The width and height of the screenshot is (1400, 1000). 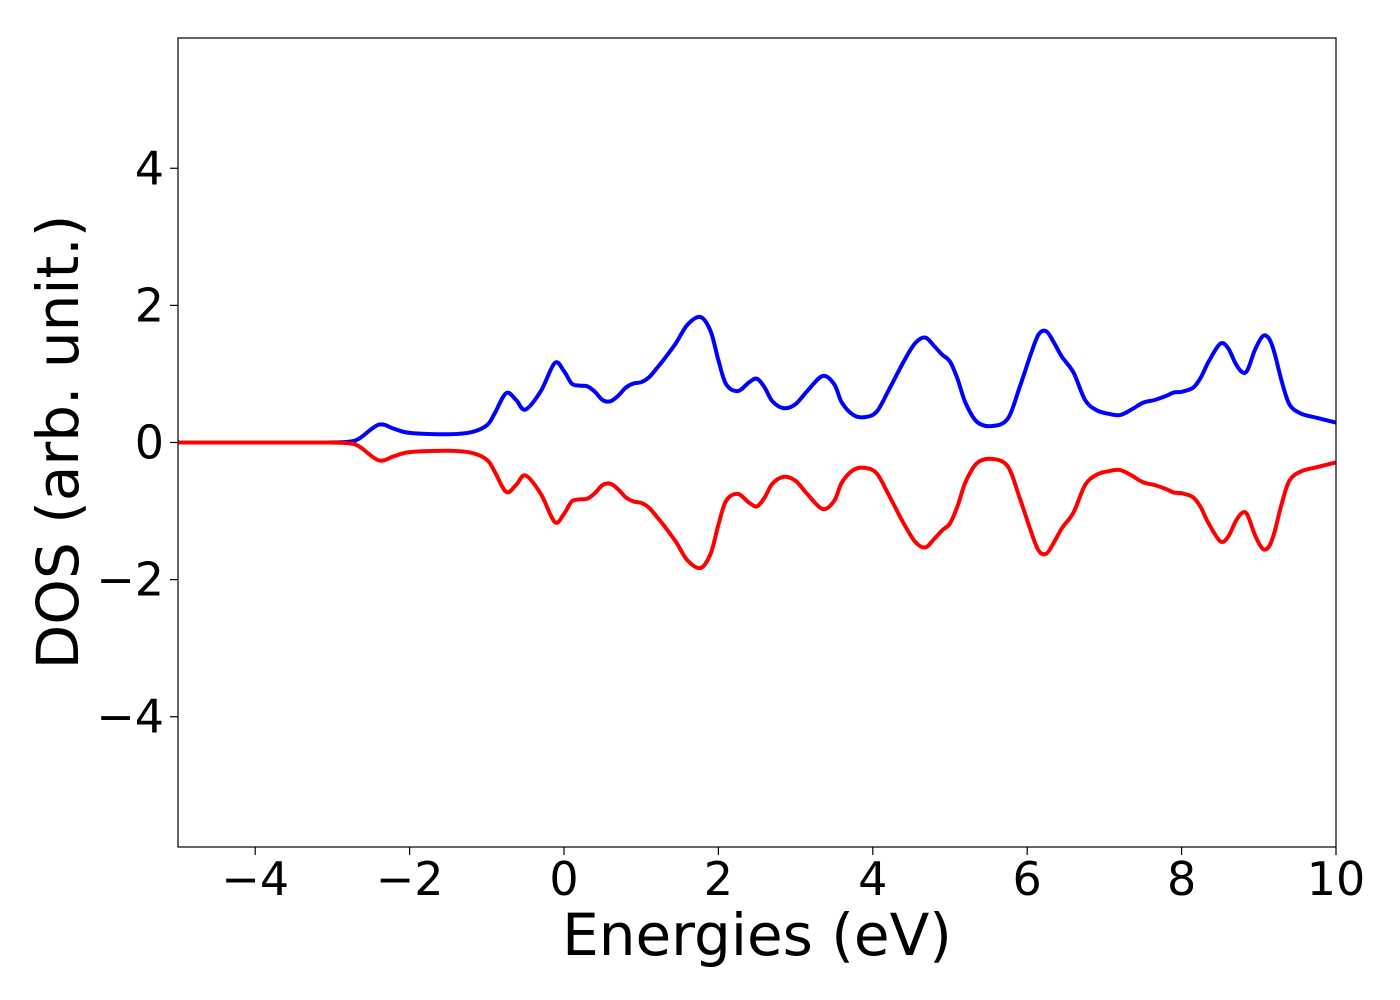 I want to click on y-tick-label: 2, so click(x=149, y=305).